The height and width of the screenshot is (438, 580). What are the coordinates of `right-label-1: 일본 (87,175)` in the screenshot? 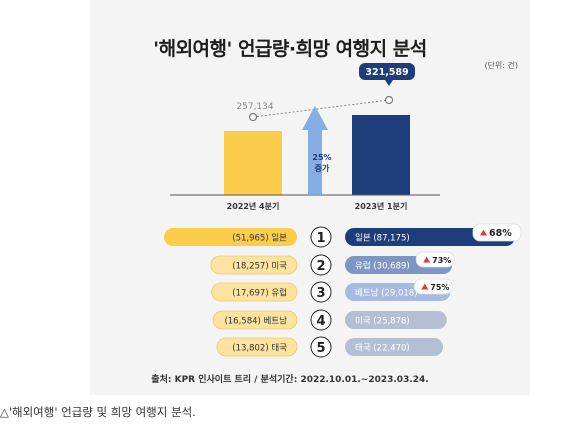 It's located at (382, 239).